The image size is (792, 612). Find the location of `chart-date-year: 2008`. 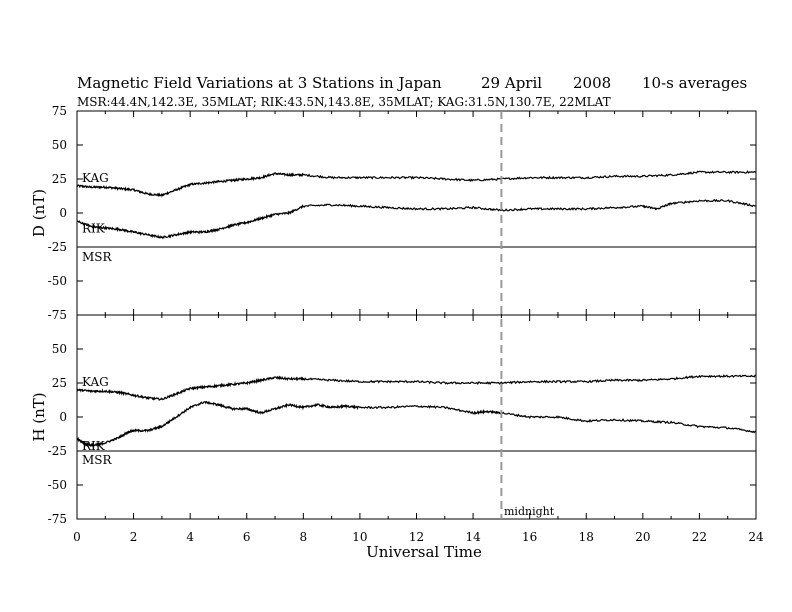

chart-date-year: 2008 is located at coordinates (592, 83).